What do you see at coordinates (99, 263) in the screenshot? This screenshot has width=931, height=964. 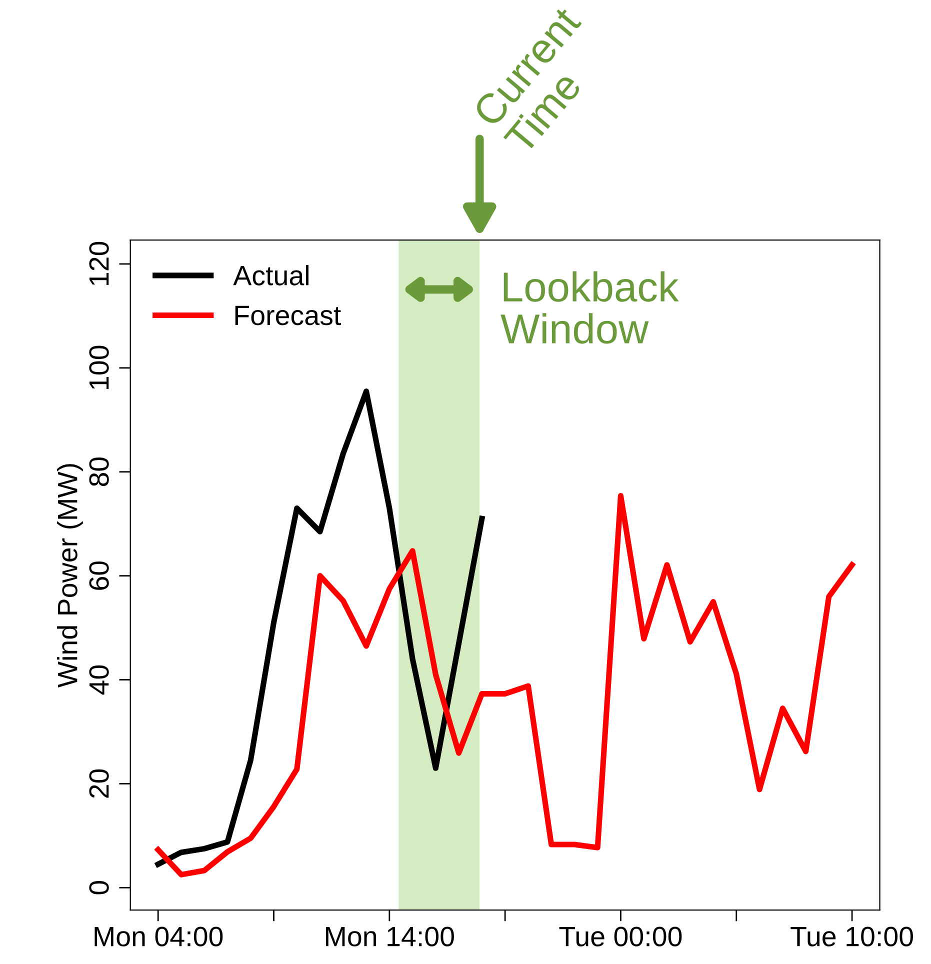 I see `y-tick-label: 120` at bounding box center [99, 263].